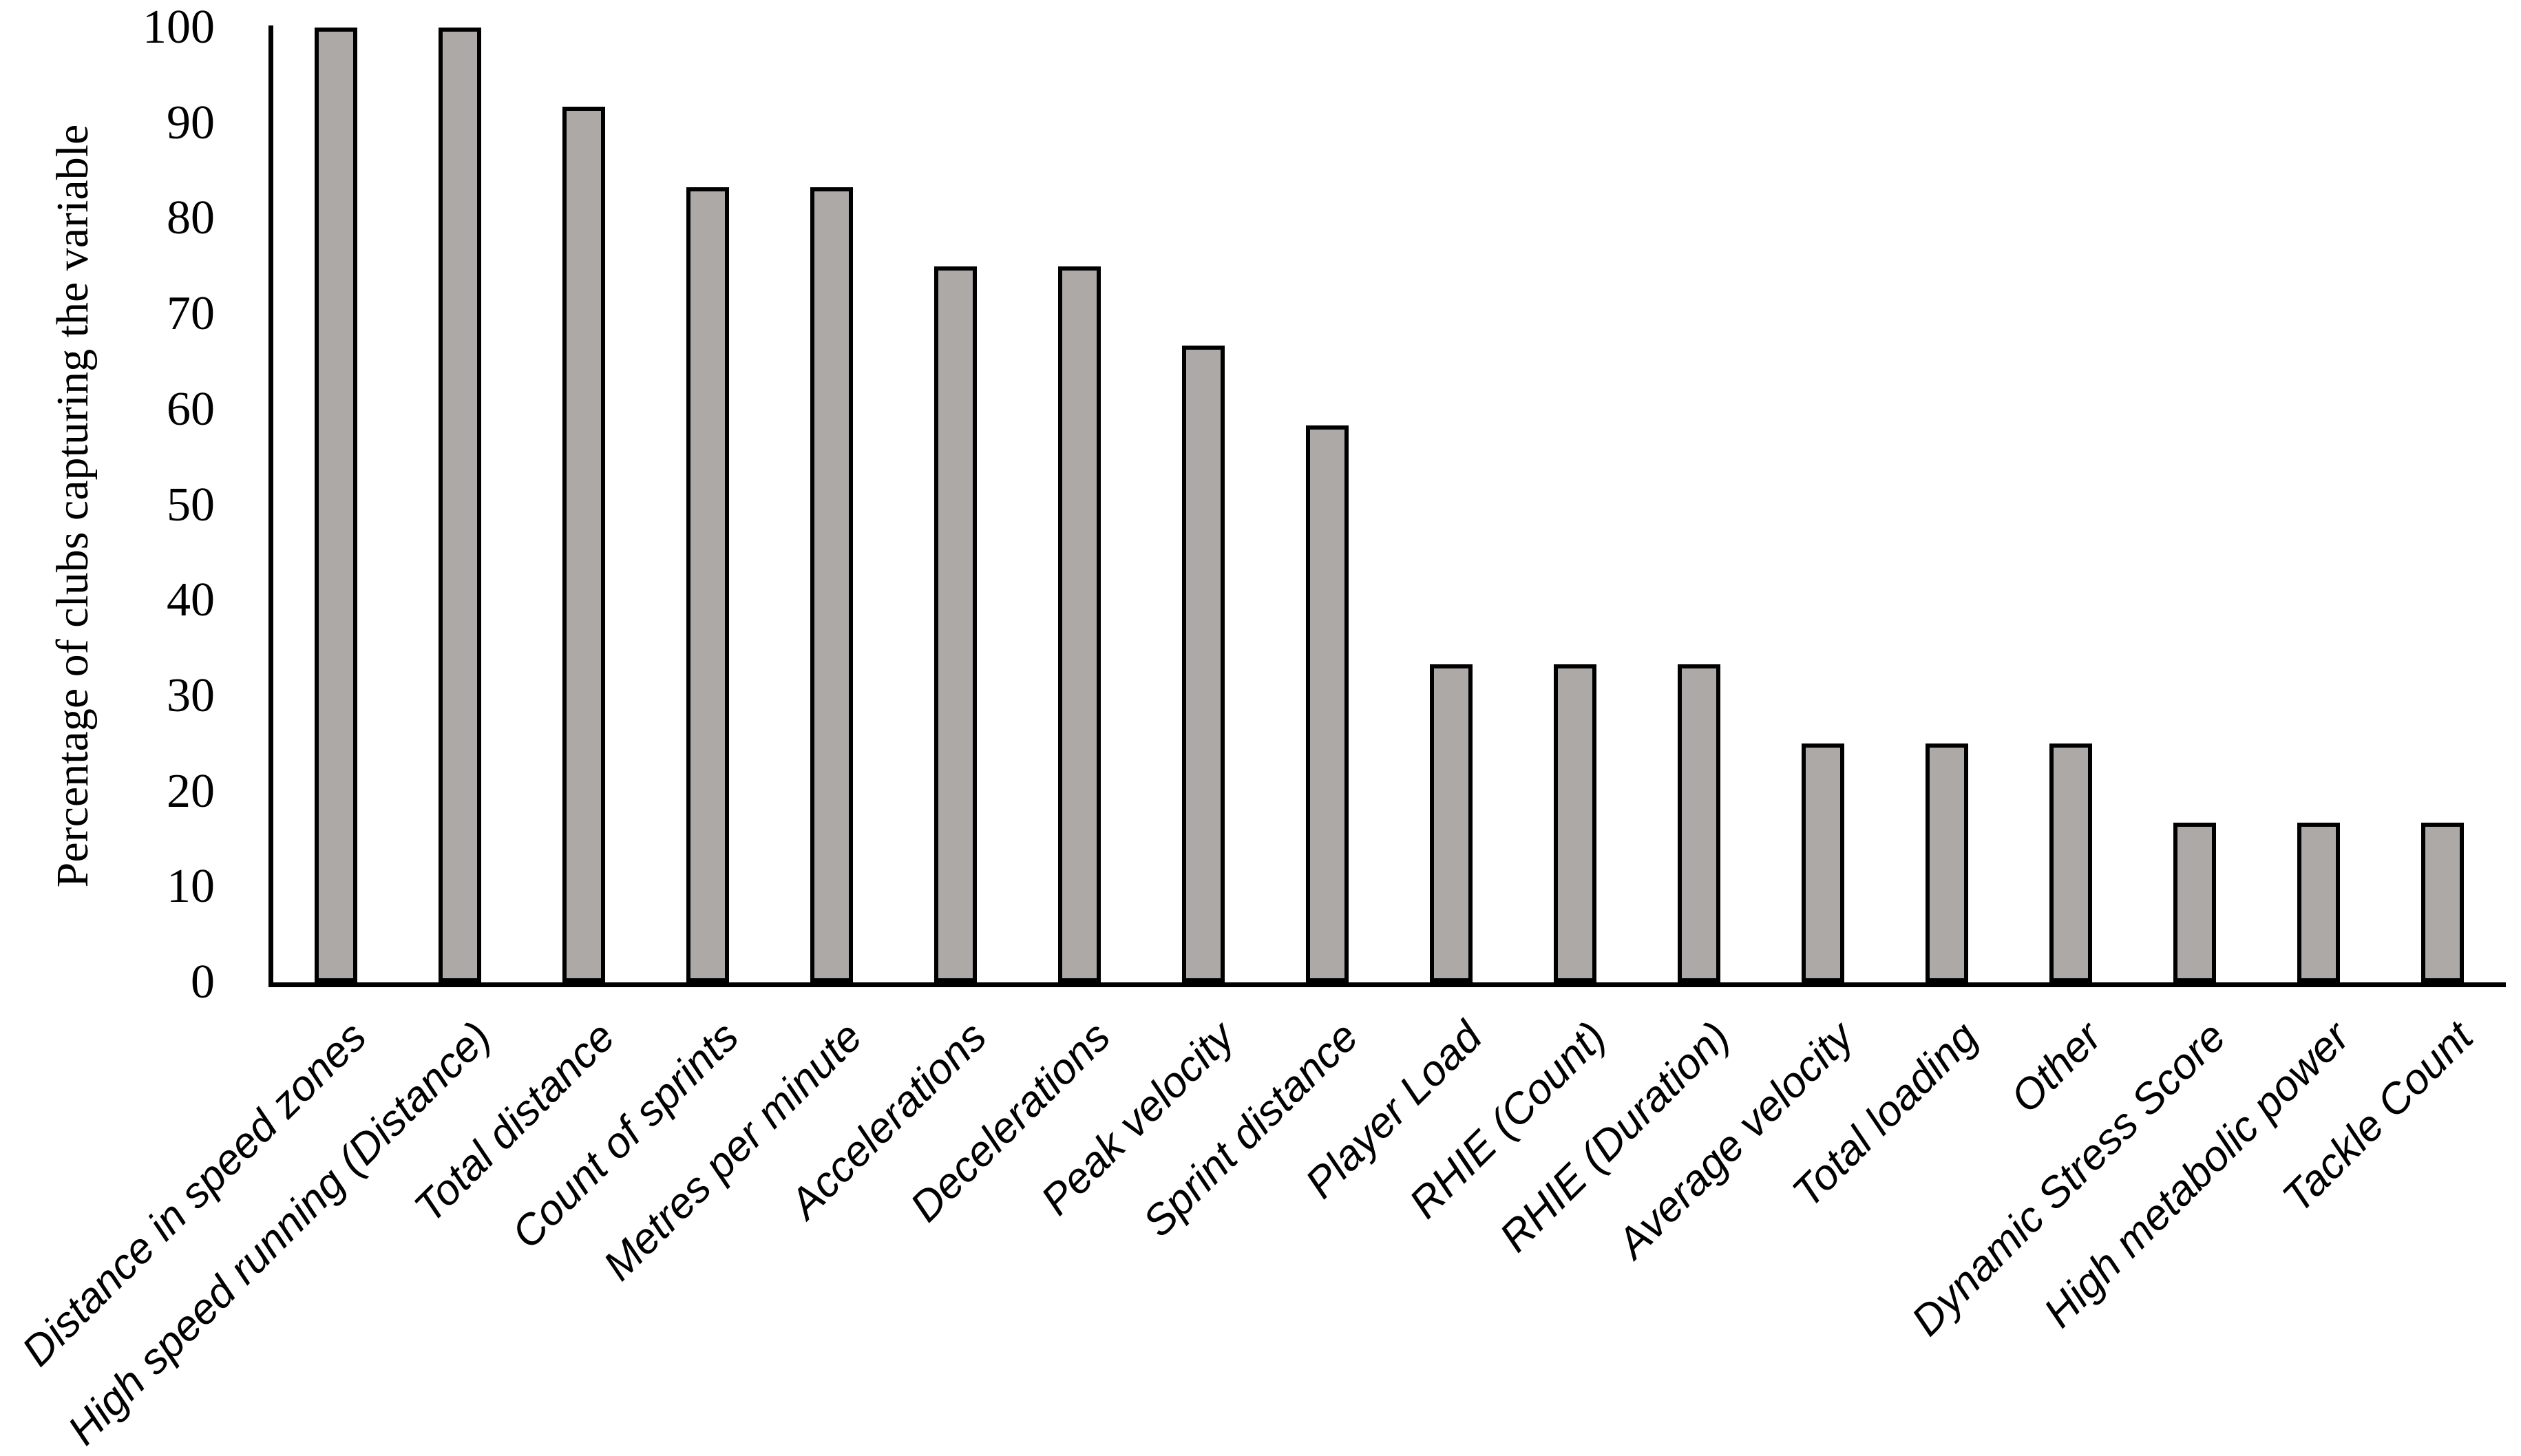 The width and height of the screenshot is (2521, 1456). Describe the element at coordinates (2056, 1067) in the screenshot. I see `x-axis-category-label: Other` at that location.